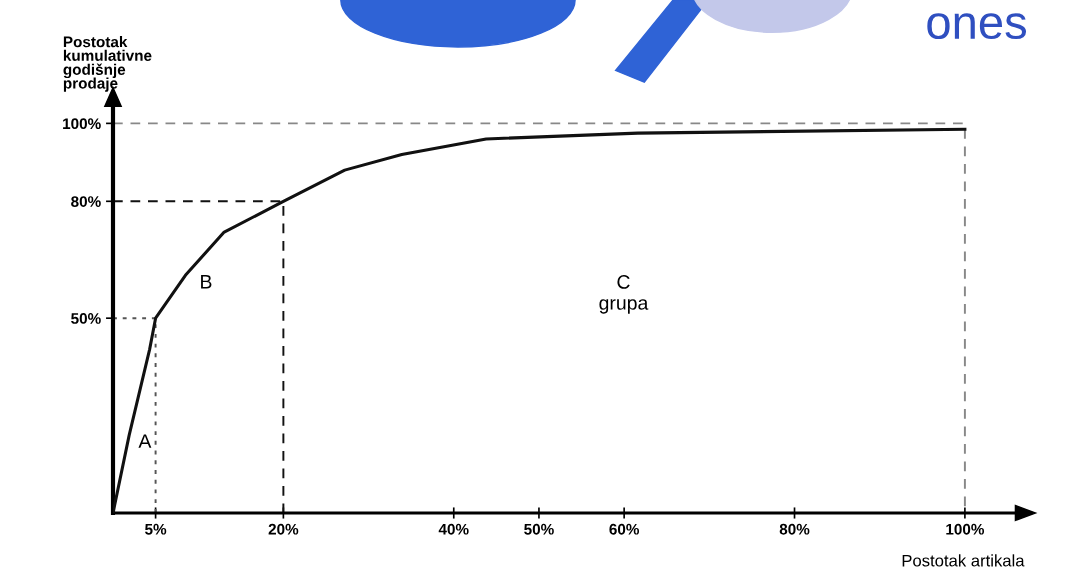  Describe the element at coordinates (156, 529) in the screenshot. I see `x-tick-label: 5%` at that location.